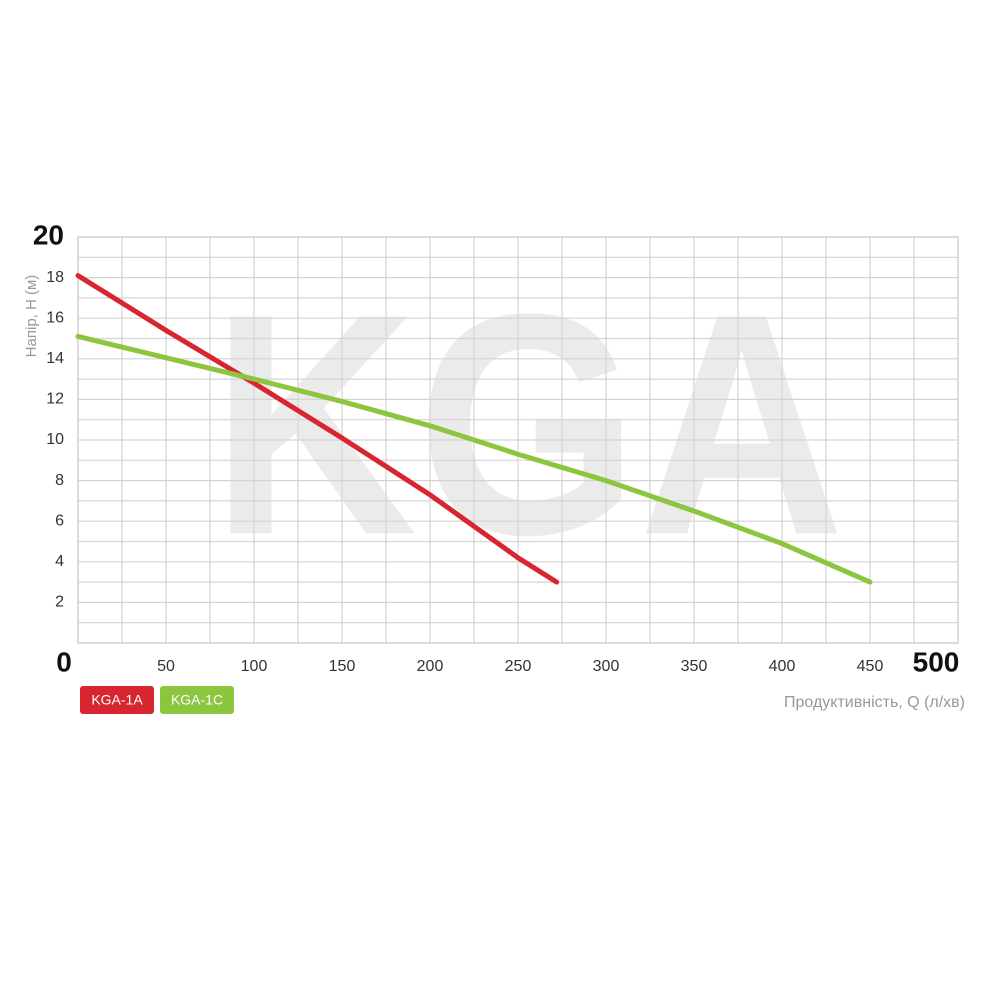 The image size is (1000, 1000). Describe the element at coordinates (342, 666) in the screenshot. I see `x-tick-label: 150` at that location.